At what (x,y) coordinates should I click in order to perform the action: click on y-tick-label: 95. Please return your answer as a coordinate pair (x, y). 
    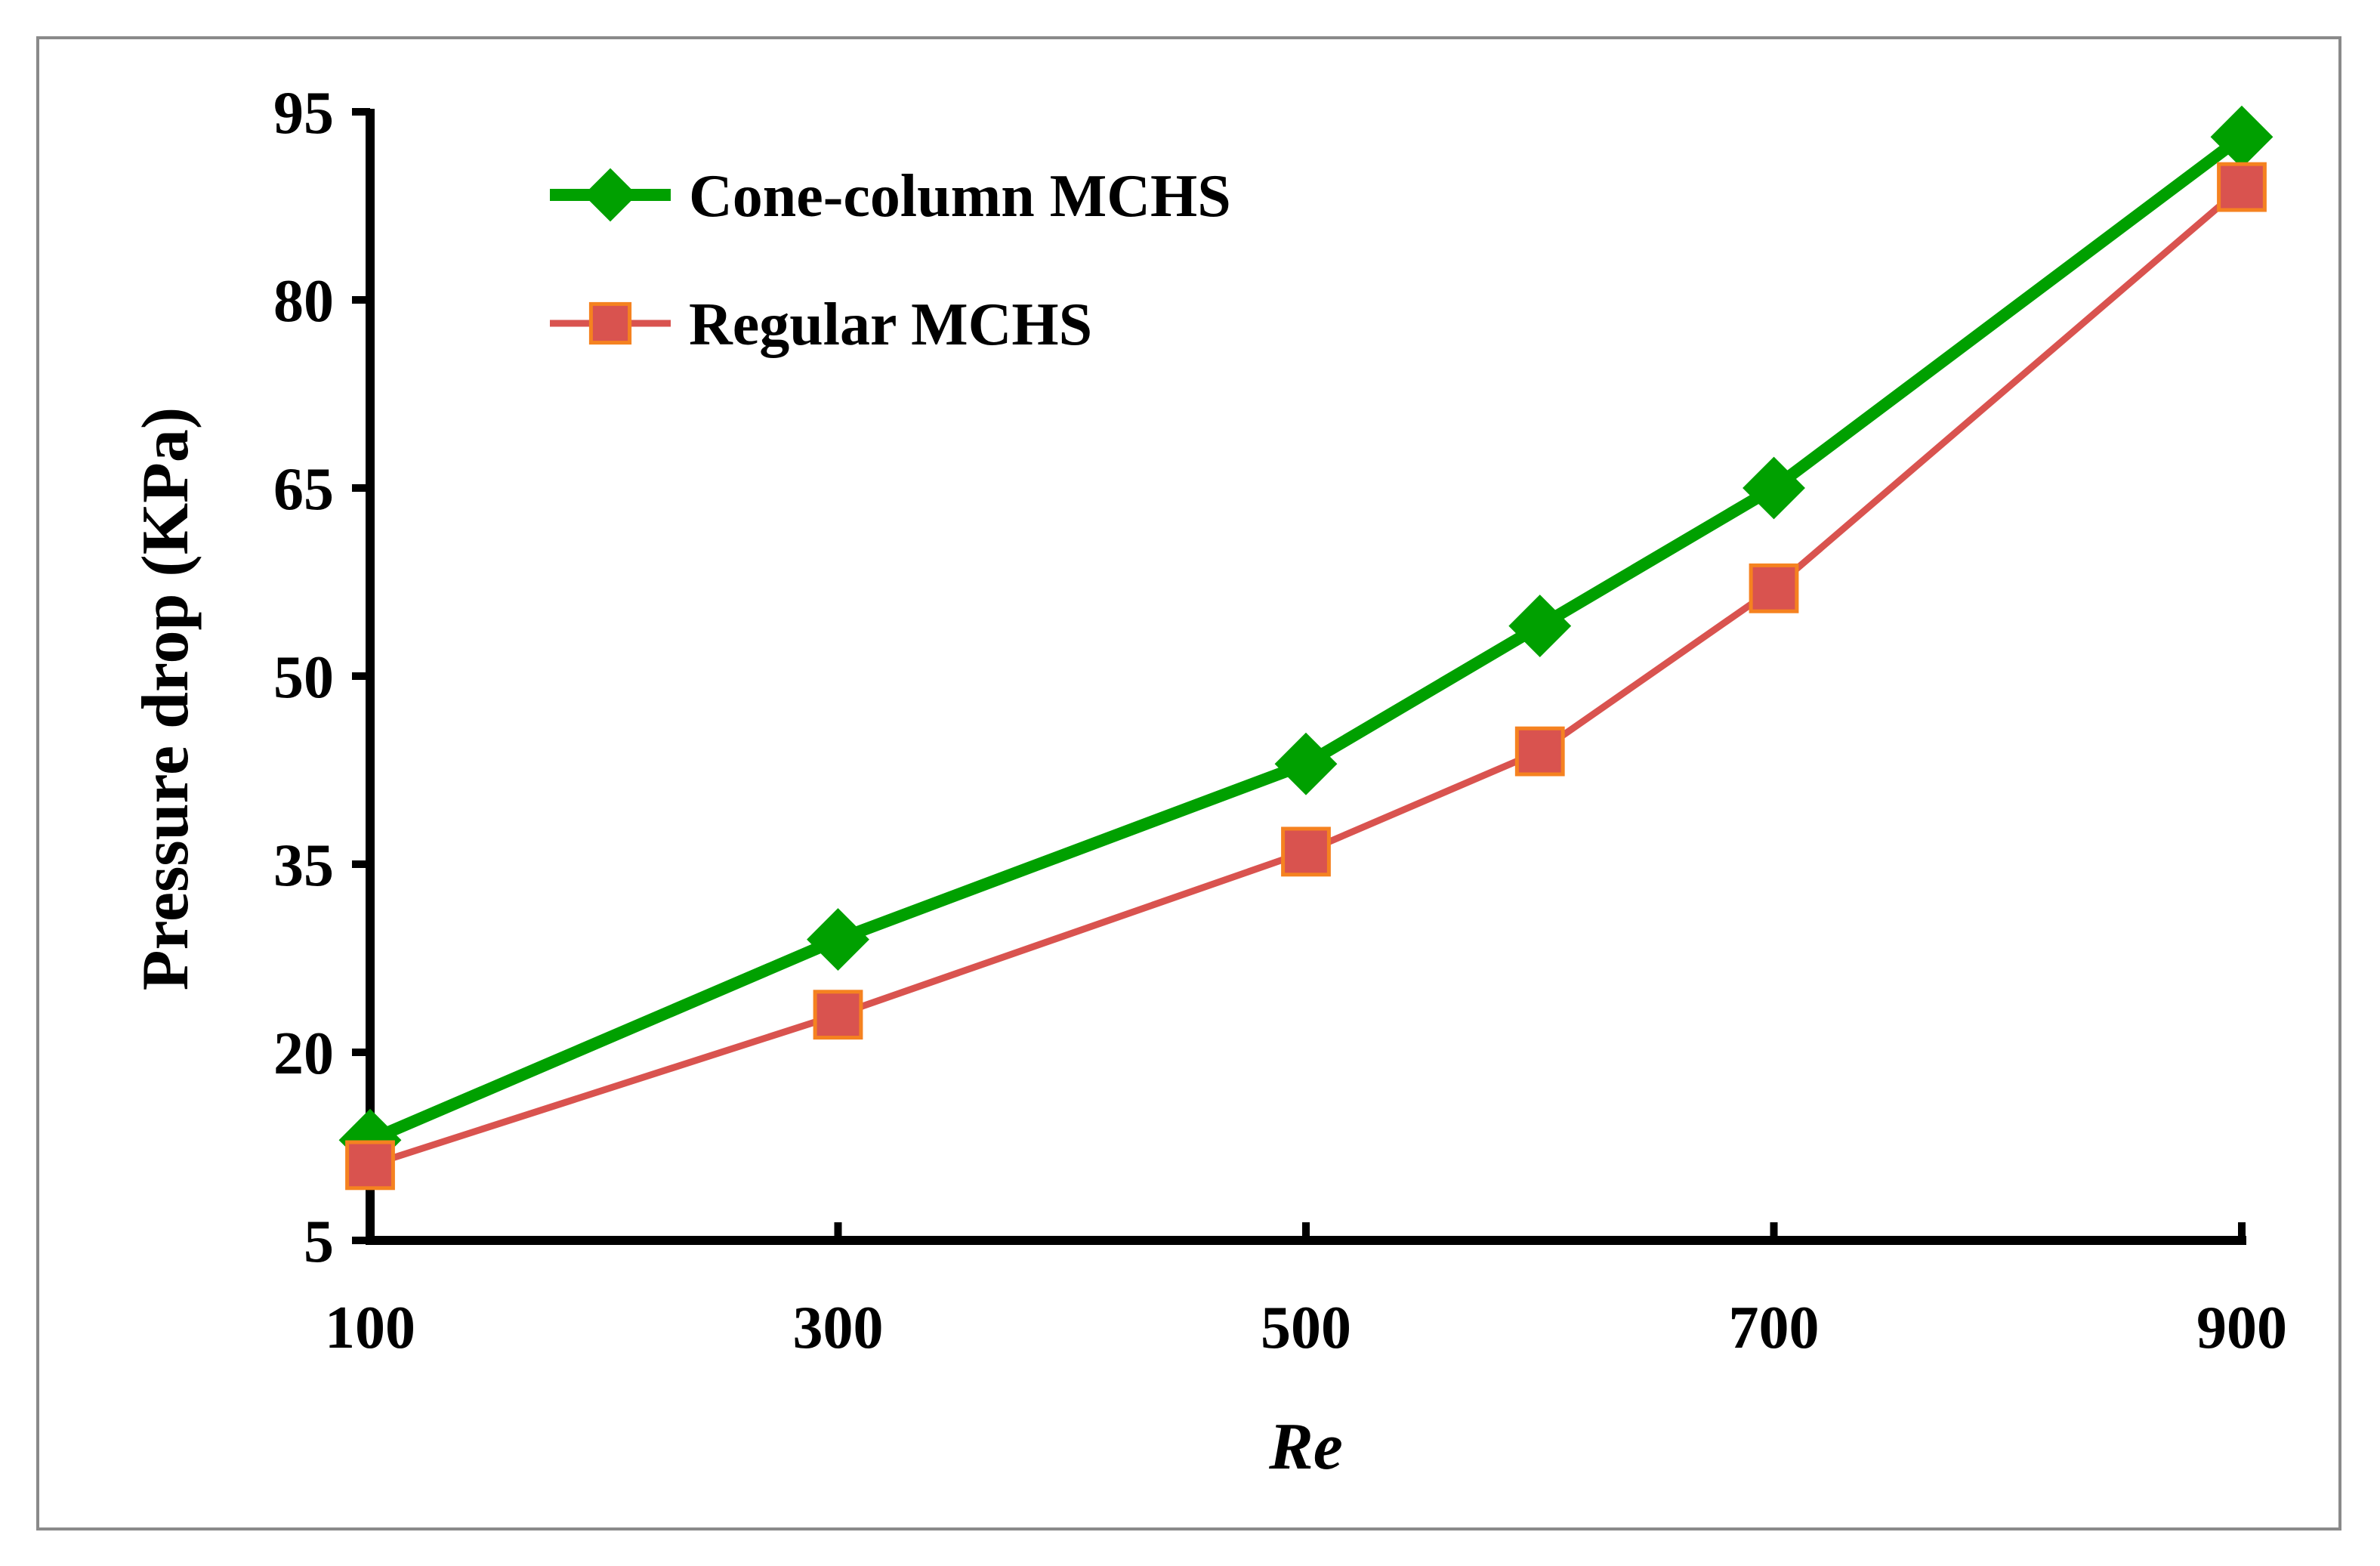
    Looking at the image, I should click on (303, 113).